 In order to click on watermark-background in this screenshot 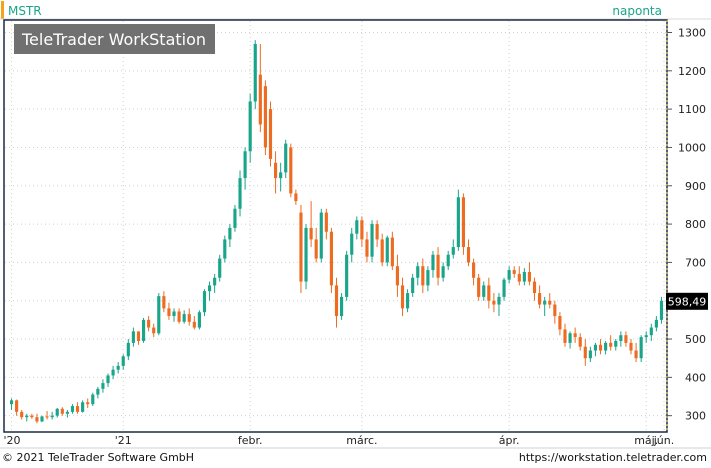, I will do `click(114, 39)`.